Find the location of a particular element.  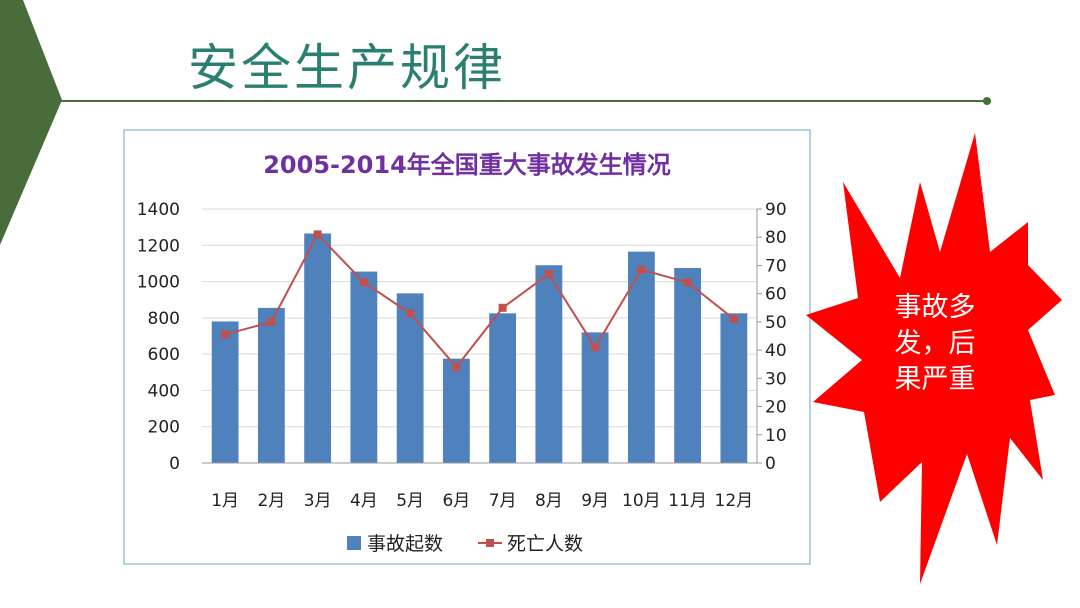

x-tick-label: 7月 is located at coordinates (503, 501).